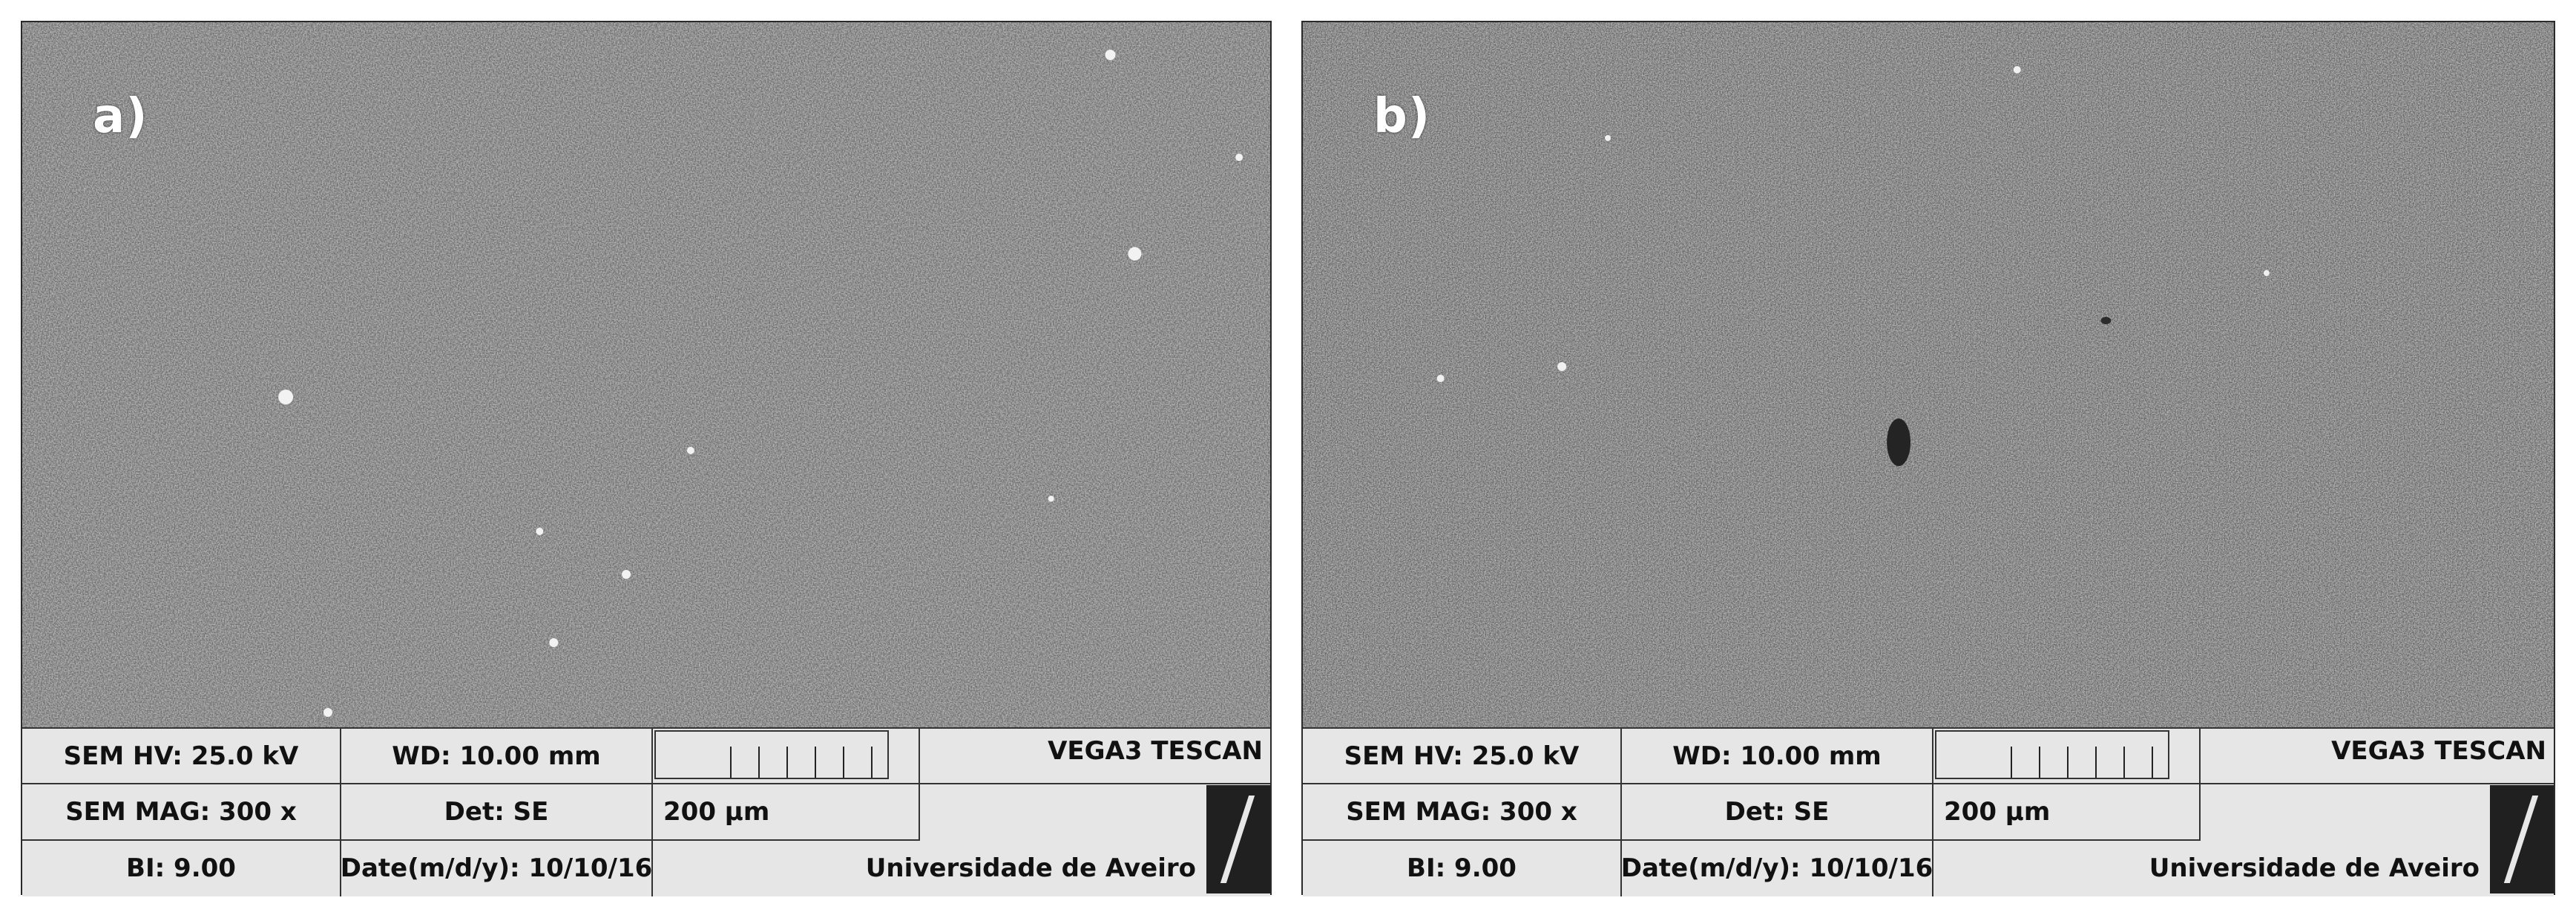  I want to click on panel-label: a), so click(120, 116).